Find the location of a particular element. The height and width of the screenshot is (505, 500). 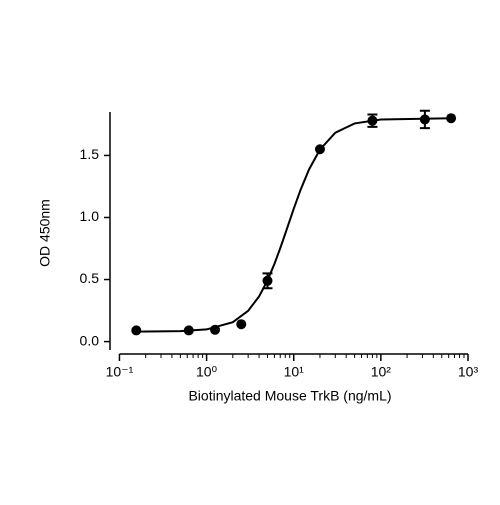

y-tick-label: 1.5 is located at coordinates (90, 154).